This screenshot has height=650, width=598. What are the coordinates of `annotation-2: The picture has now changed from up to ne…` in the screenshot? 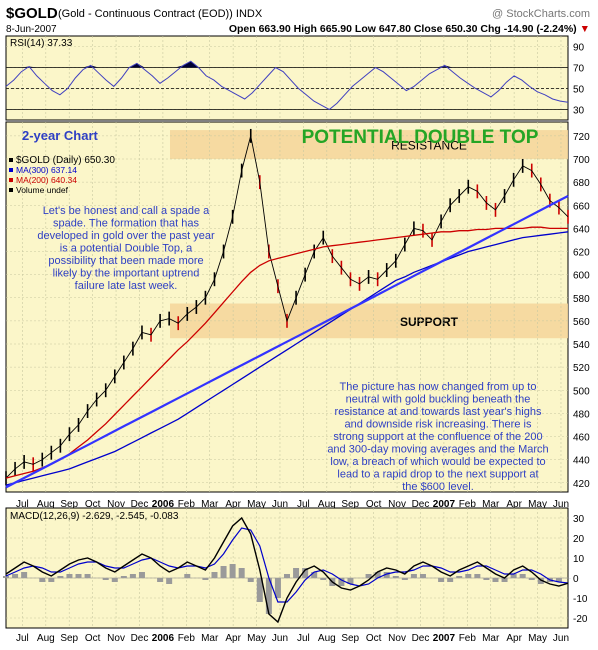 It's located at (437, 437).